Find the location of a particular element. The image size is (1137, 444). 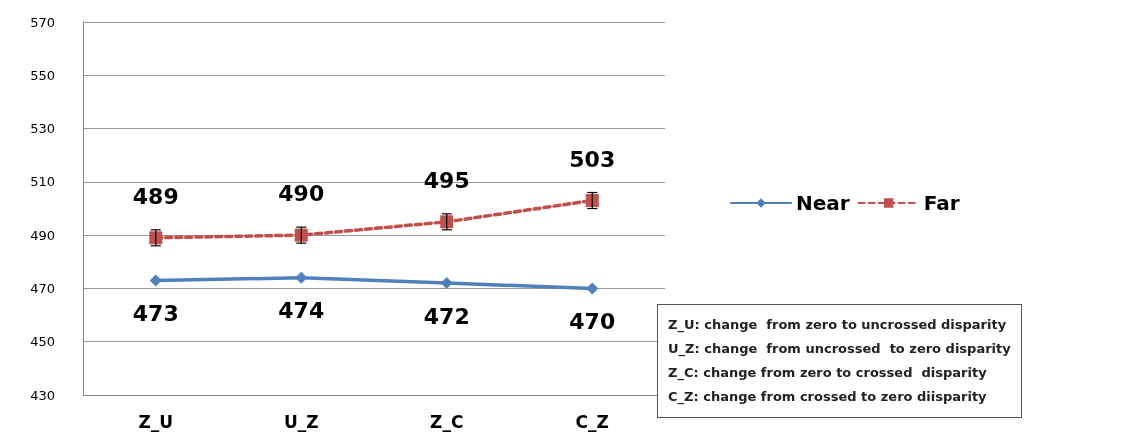

y-tick-label: 550 is located at coordinates (42, 75).